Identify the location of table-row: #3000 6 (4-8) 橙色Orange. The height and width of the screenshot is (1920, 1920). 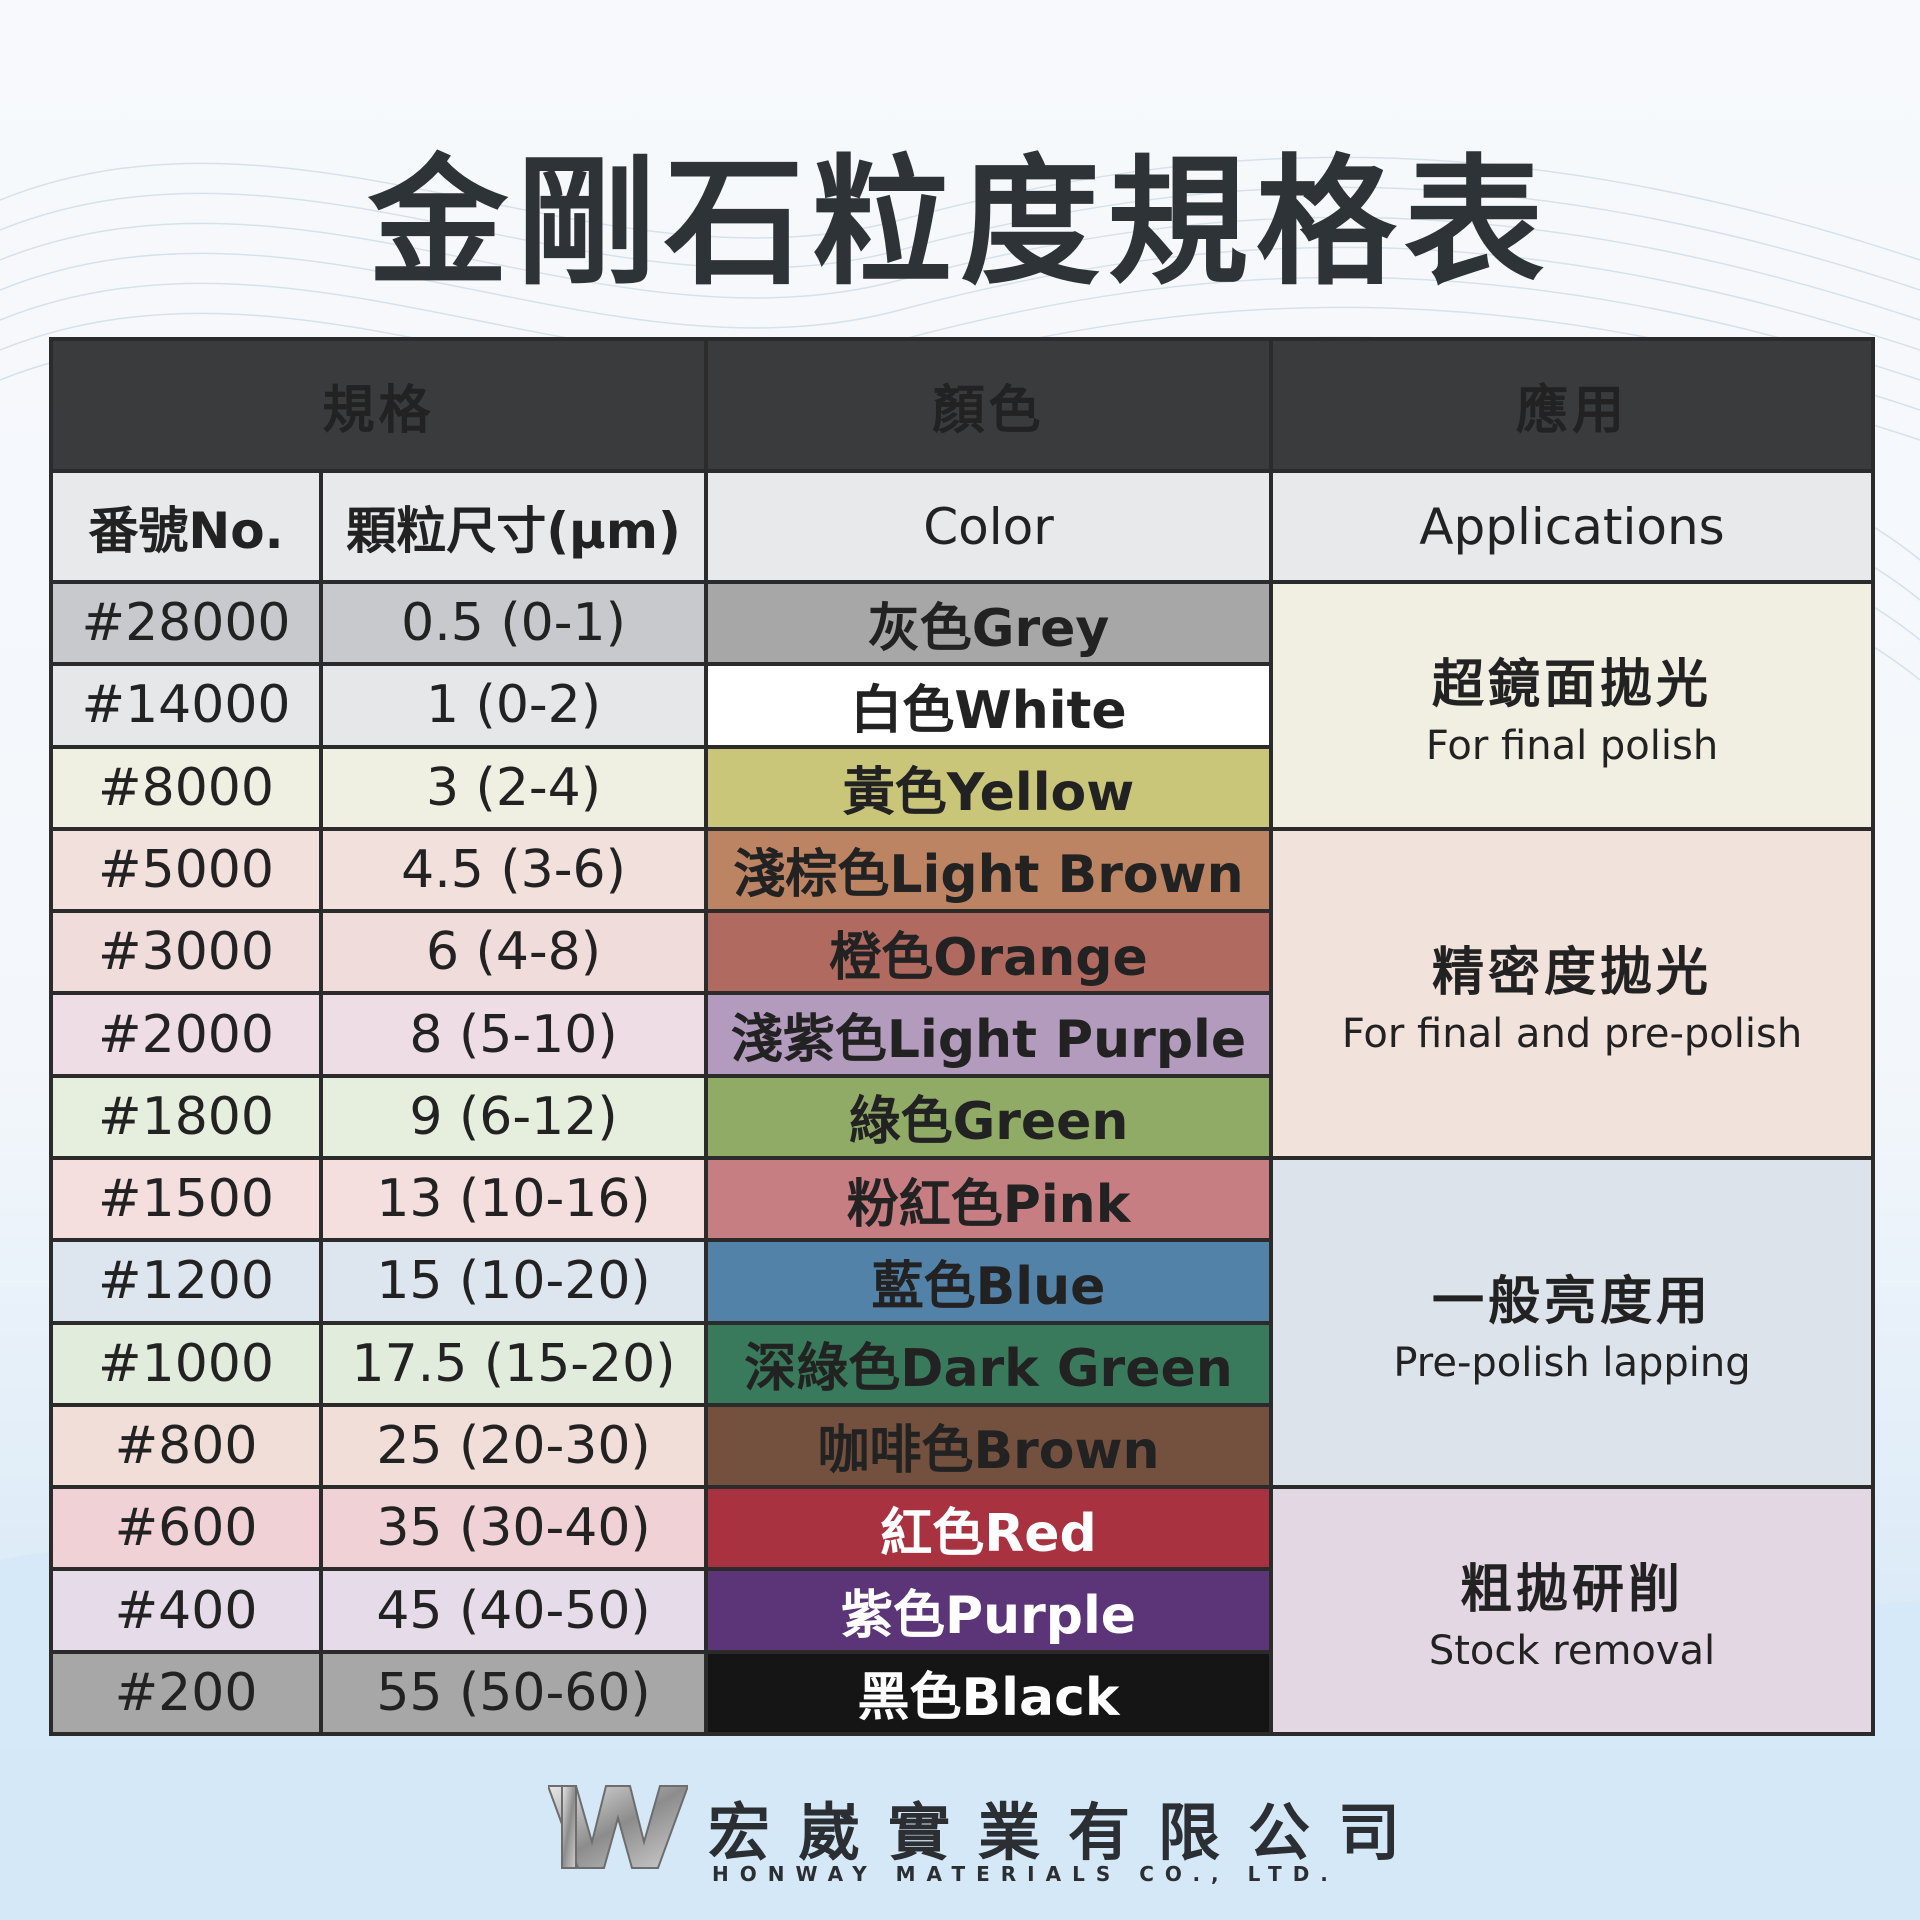
(961, 952).